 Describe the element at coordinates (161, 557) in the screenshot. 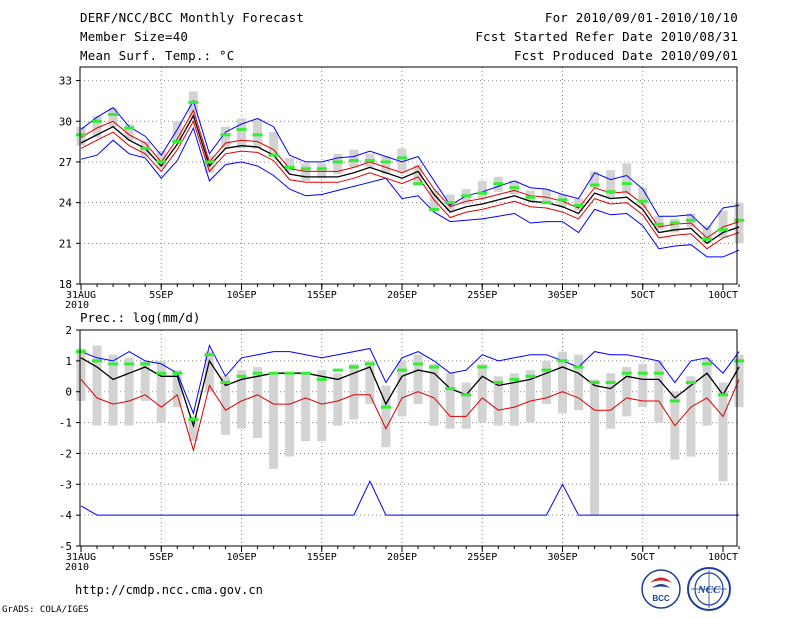

I see `prec-x-tick-label: 5SEP` at that location.